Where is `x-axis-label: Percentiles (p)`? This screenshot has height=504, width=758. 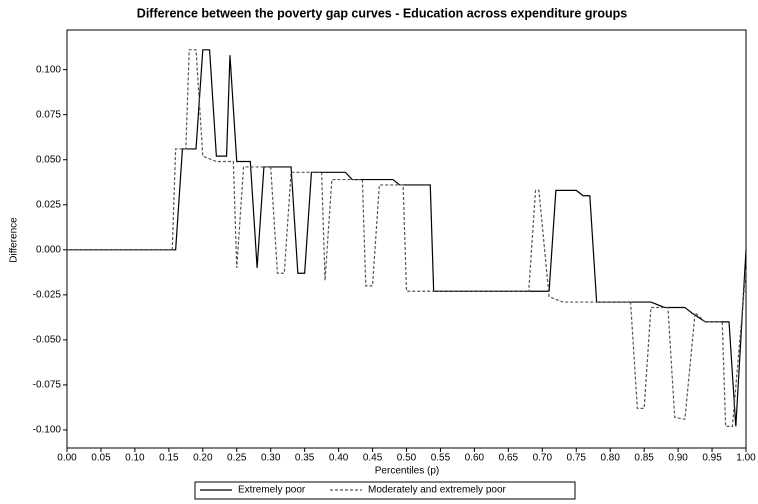 x-axis-label: Percentiles (p) is located at coordinates (407, 471).